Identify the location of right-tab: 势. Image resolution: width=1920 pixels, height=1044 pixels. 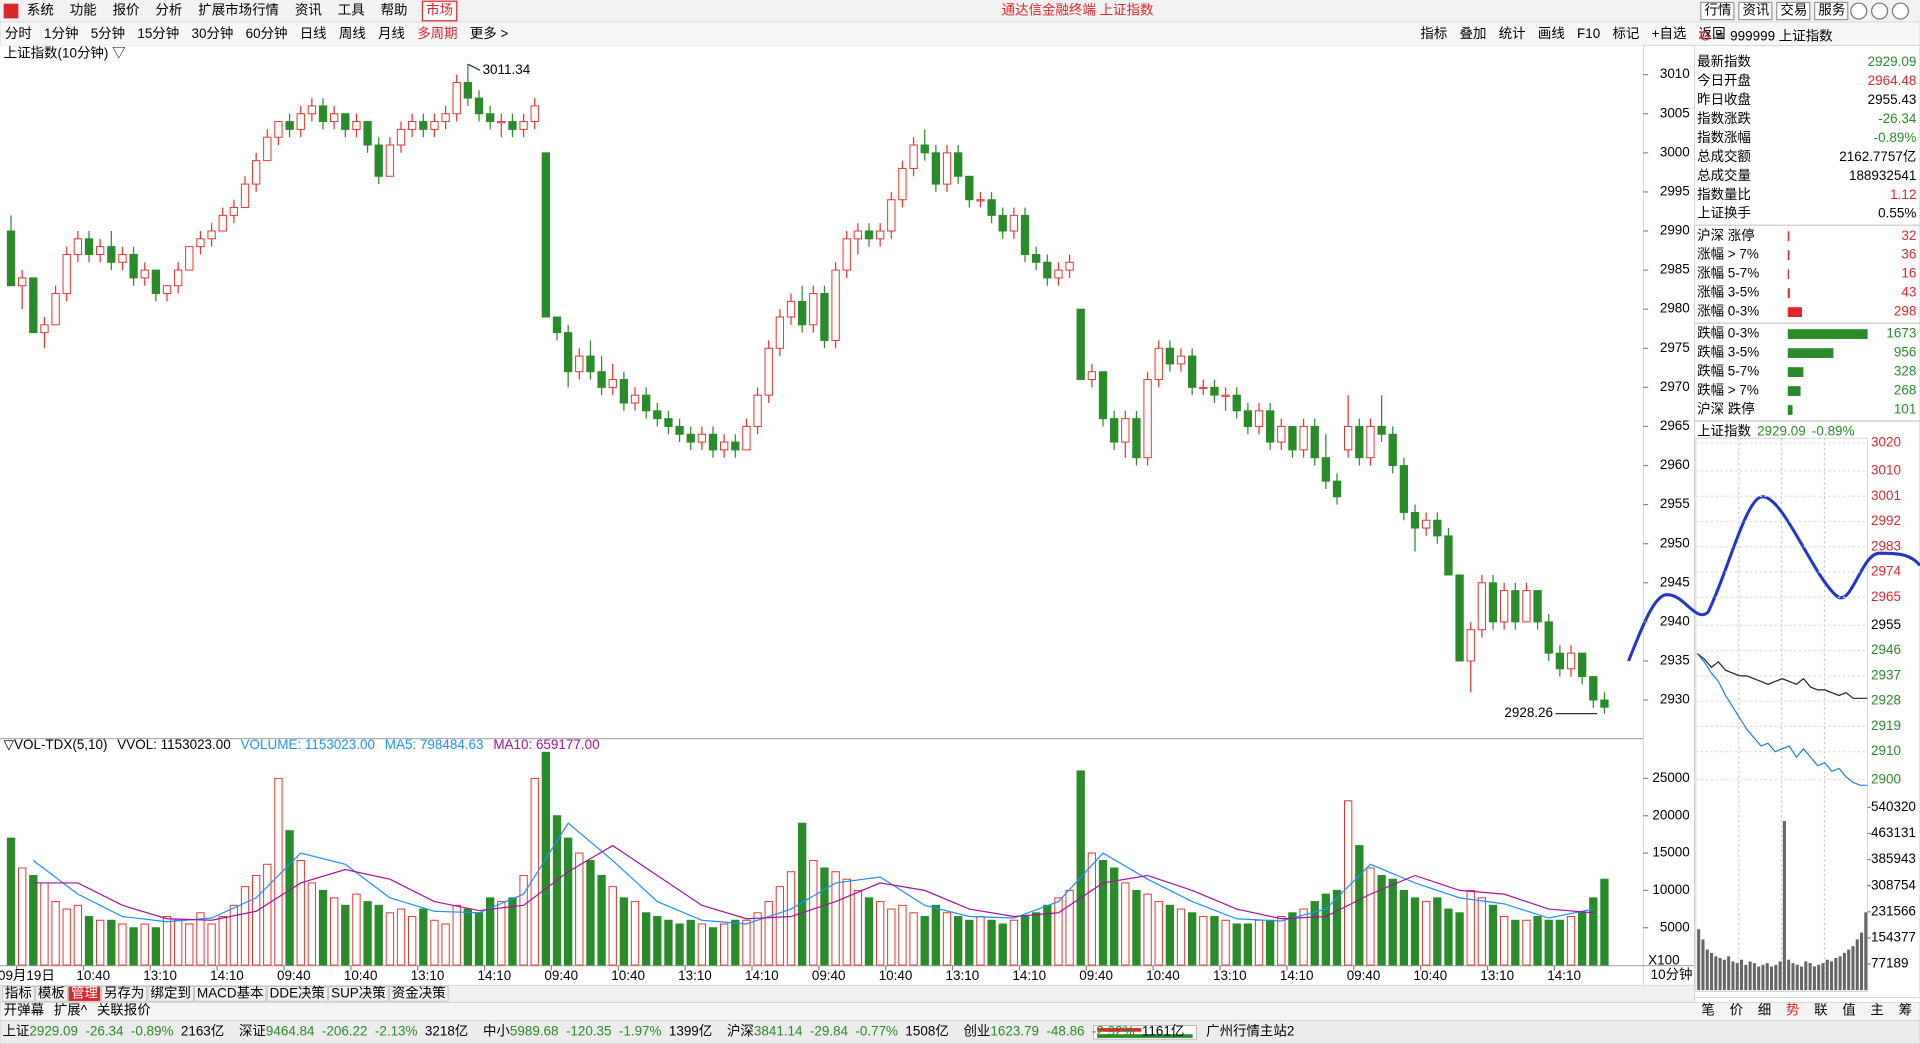
(1792, 1010).